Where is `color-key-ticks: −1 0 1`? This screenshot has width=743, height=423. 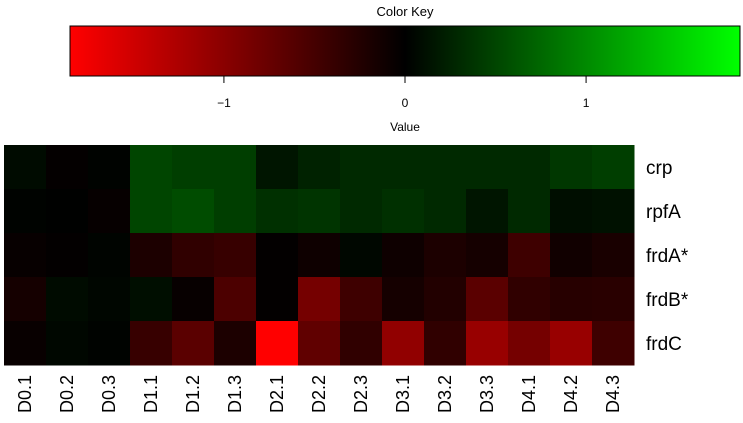 color-key-ticks: −1 0 1 is located at coordinates (403, 93).